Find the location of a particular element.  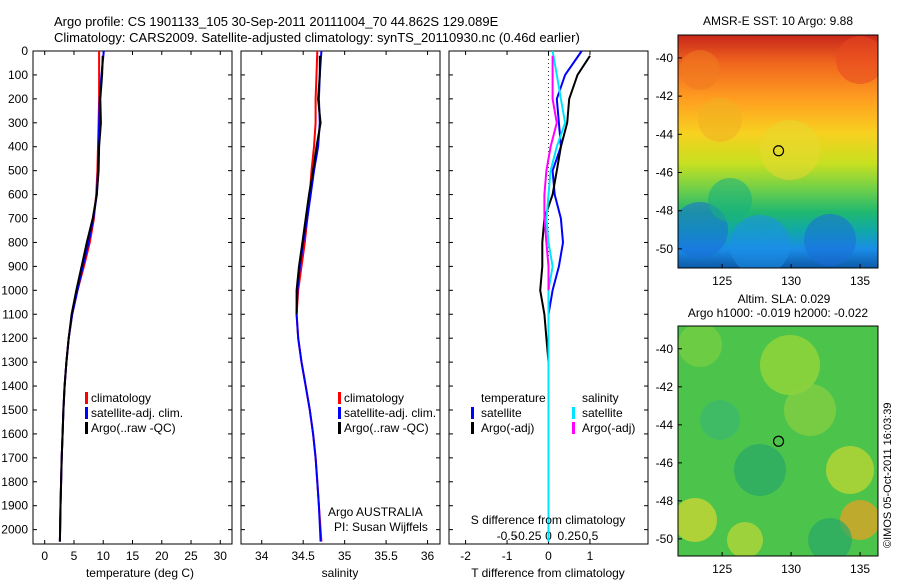

top-x-tick-label: 0.5 is located at coordinates (590, 536).